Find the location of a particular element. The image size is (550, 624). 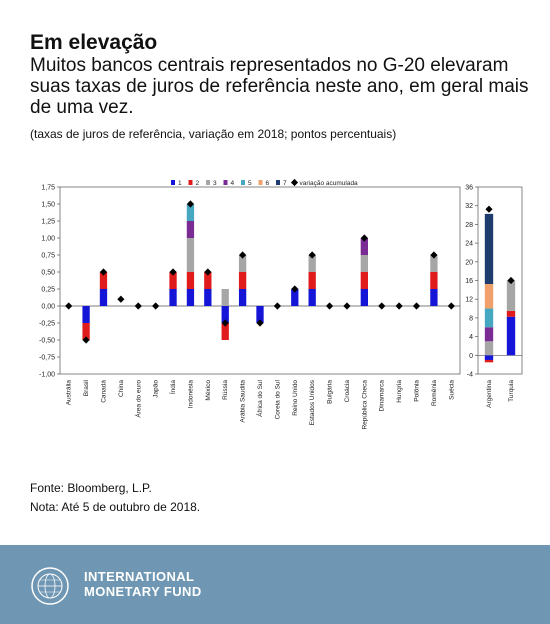

side-chart-frame is located at coordinates (500, 280).